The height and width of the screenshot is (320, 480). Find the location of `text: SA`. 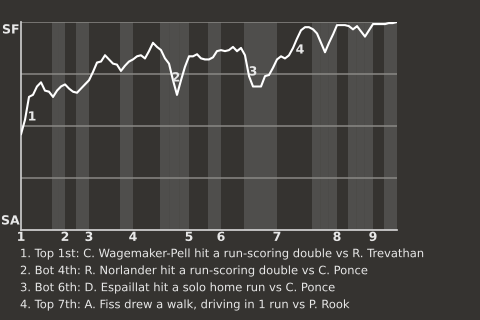

text: SA is located at coordinates (11, 220).